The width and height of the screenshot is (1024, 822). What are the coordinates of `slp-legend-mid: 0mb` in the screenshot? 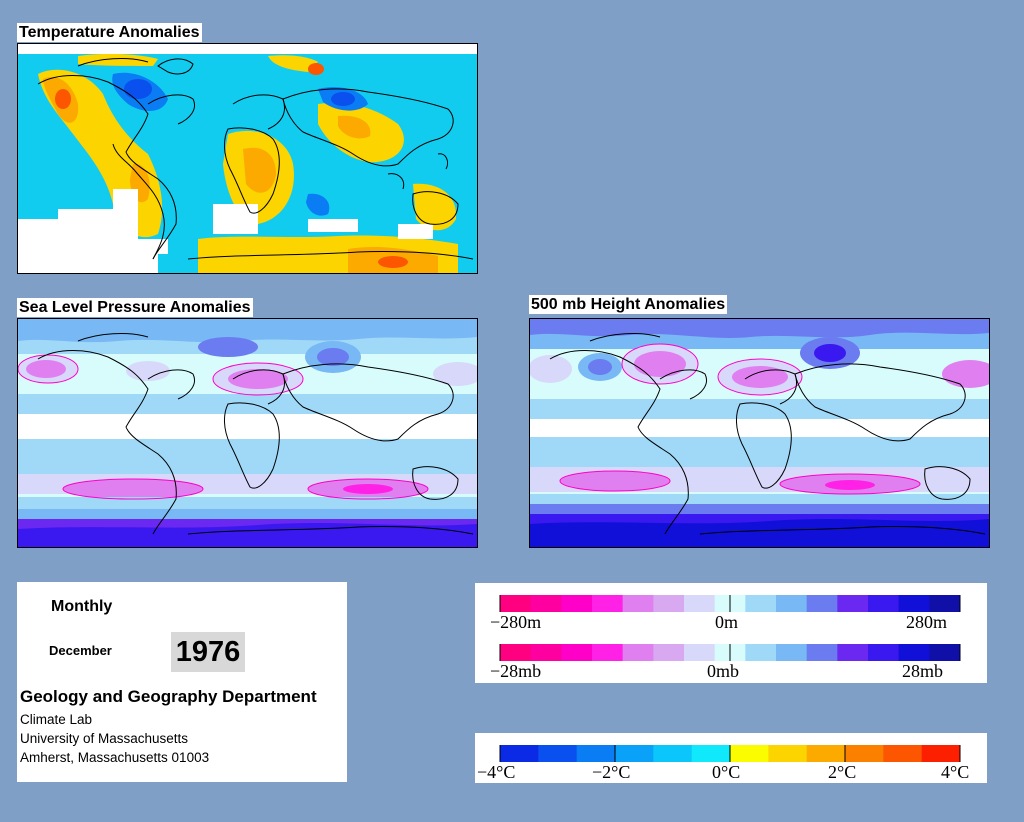 It's located at (723, 671).